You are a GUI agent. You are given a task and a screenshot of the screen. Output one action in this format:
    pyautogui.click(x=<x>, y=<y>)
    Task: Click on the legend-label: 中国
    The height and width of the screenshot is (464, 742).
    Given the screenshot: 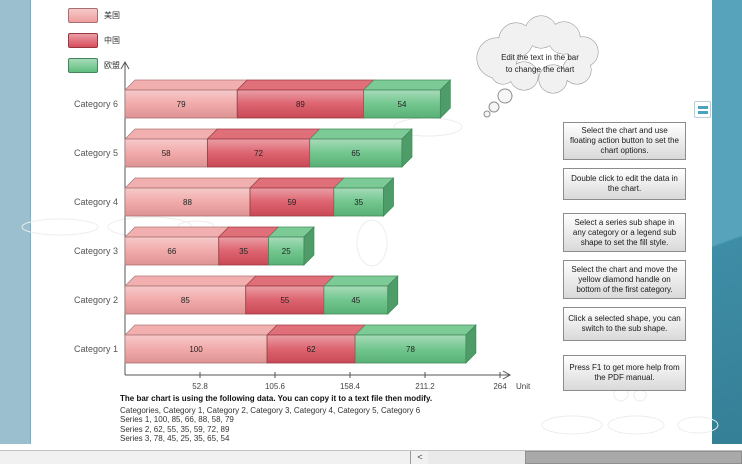 What is the action you would take?
    pyautogui.click(x=112, y=40)
    